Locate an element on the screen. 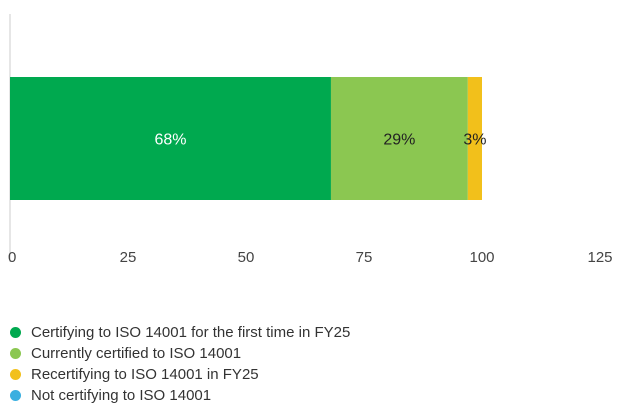  legend-label: Currently certified to ISO 14001 is located at coordinates (136, 353).